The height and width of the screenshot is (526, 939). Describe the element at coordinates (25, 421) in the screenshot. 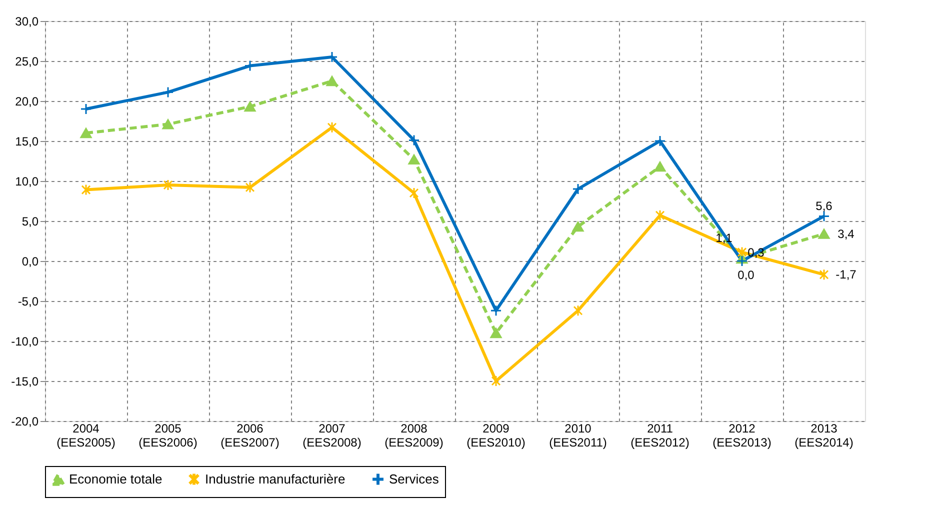

I see `y-tick-label: -20,0` at that location.